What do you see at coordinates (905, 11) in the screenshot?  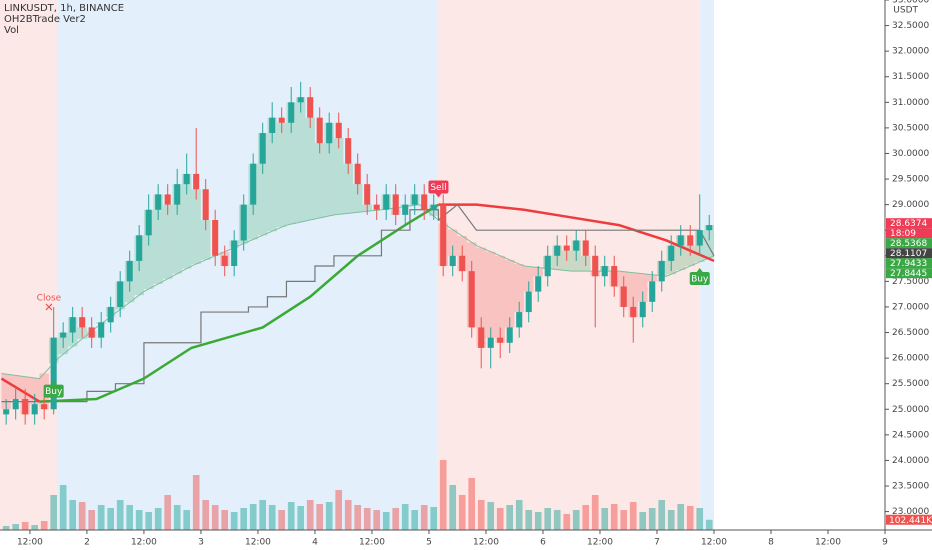 I see `currency: USDT` at bounding box center [905, 11].